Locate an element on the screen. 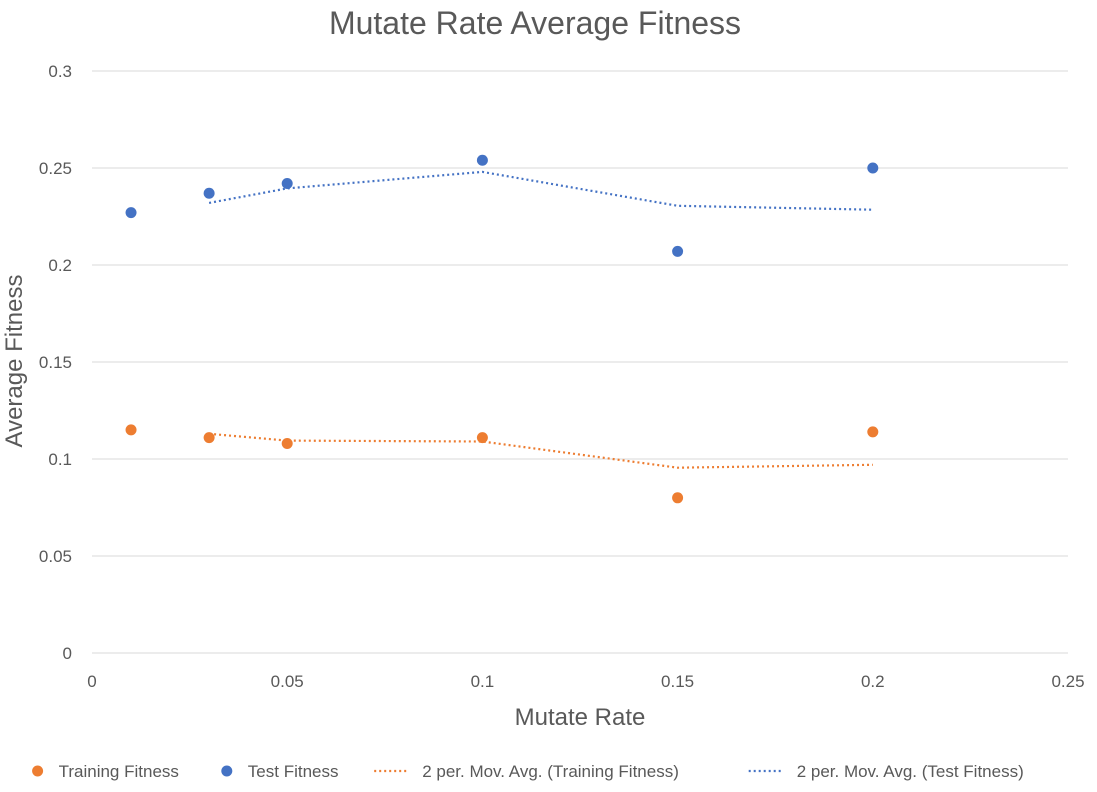  x-tick-label: 0.05 is located at coordinates (287, 681).